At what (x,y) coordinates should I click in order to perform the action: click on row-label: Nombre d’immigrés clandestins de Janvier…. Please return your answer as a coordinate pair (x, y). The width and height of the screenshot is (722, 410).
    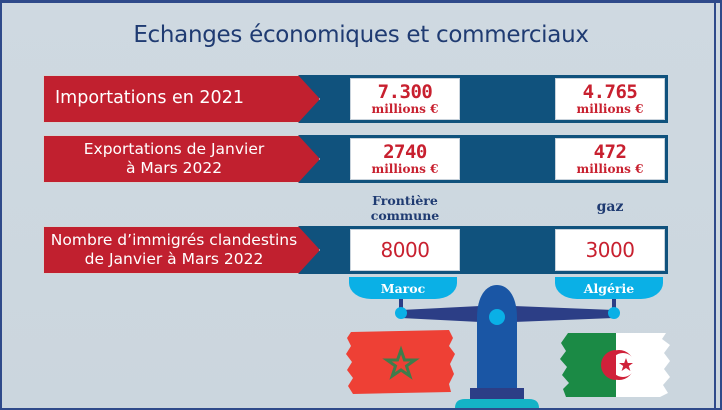
    Looking at the image, I should click on (174, 249).